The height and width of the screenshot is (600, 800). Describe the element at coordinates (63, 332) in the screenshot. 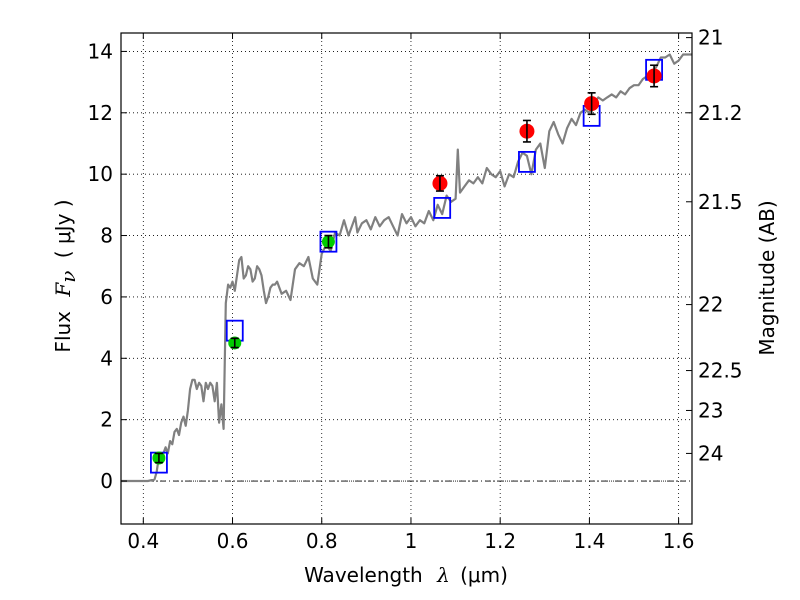

I see `y-axis-label-text: Flux` at that location.